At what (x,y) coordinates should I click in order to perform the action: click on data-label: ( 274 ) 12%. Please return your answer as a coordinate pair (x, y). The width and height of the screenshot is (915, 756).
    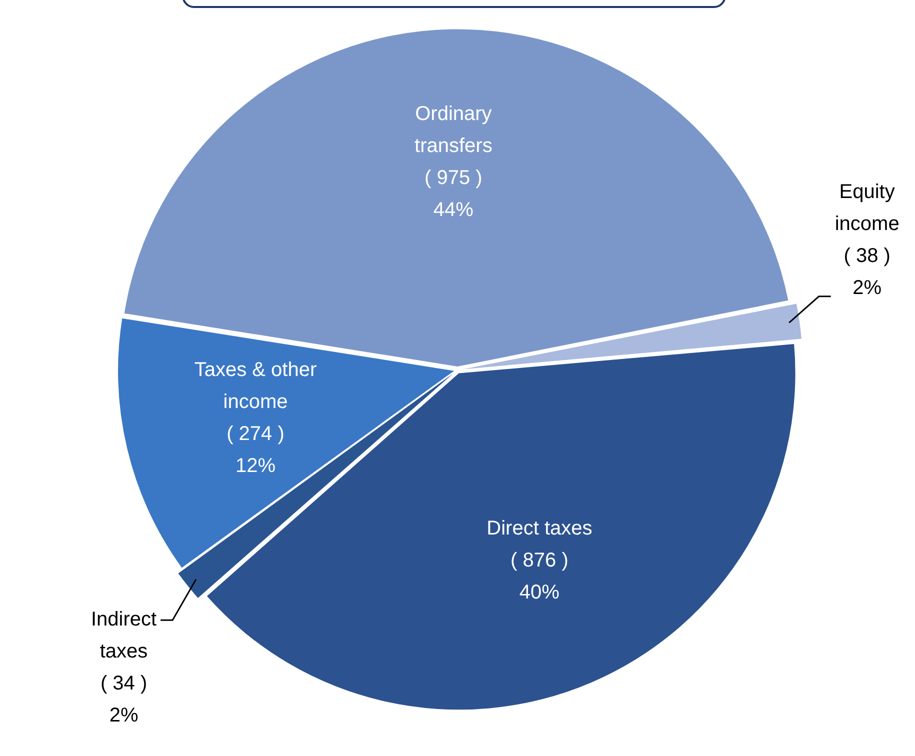
    Looking at the image, I should click on (255, 449).